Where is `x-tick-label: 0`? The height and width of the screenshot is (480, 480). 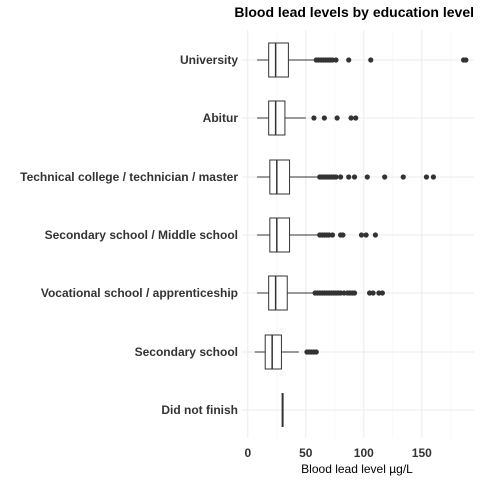
x-tick-label: 0 is located at coordinates (247, 453).